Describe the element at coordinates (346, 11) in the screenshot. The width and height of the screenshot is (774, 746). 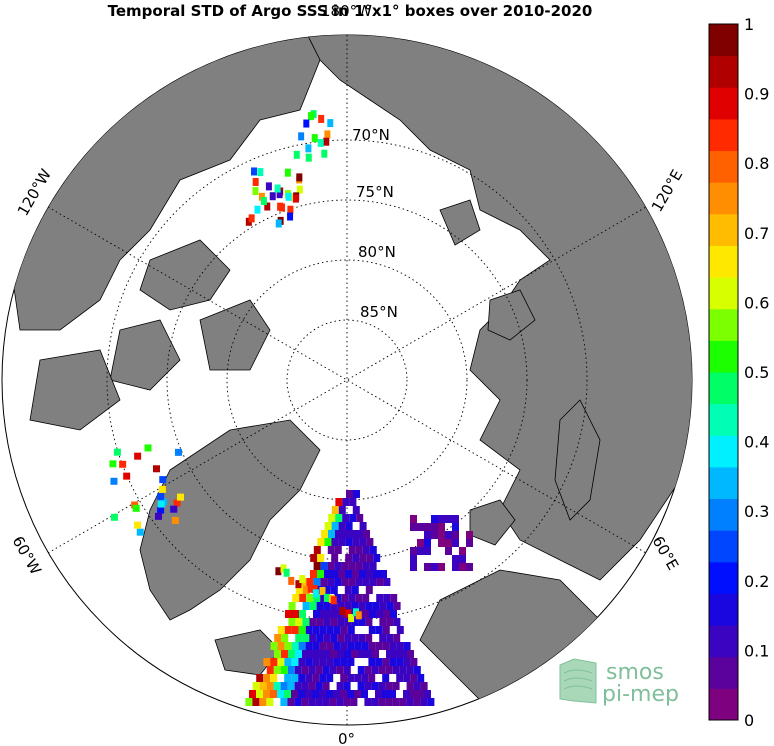
I see `lon-label-180w: 180°W` at that location.